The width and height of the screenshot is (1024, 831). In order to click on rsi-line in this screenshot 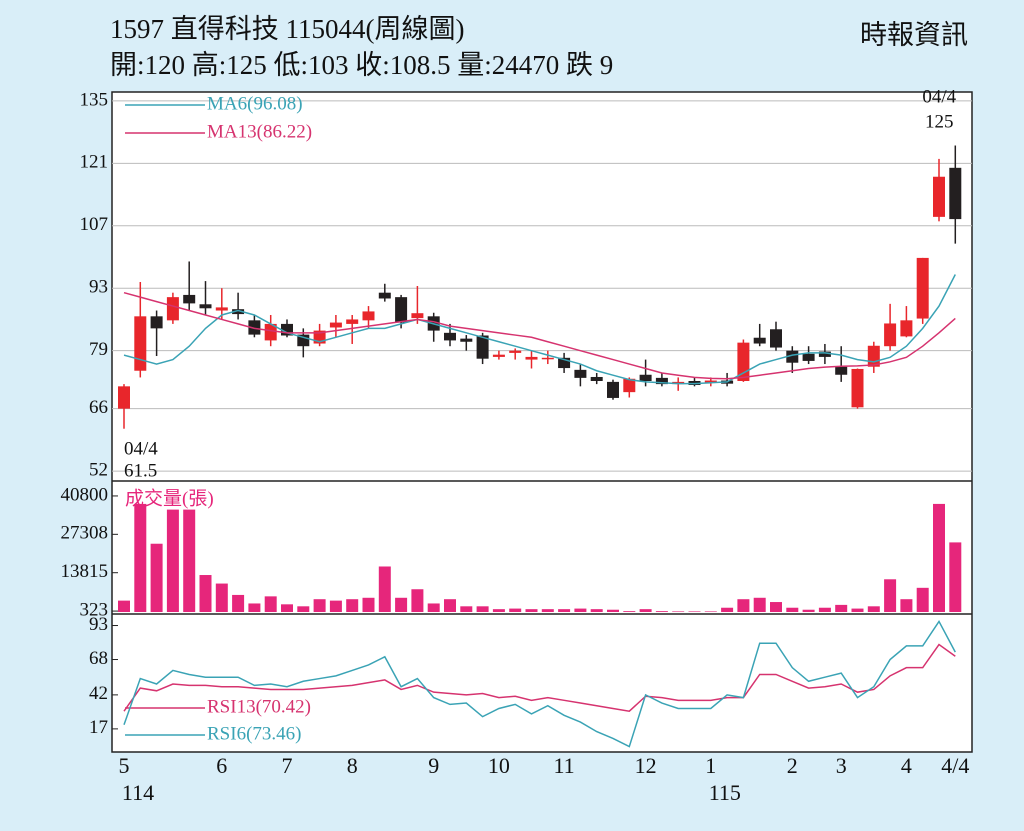, I will do `click(539, 678)`.